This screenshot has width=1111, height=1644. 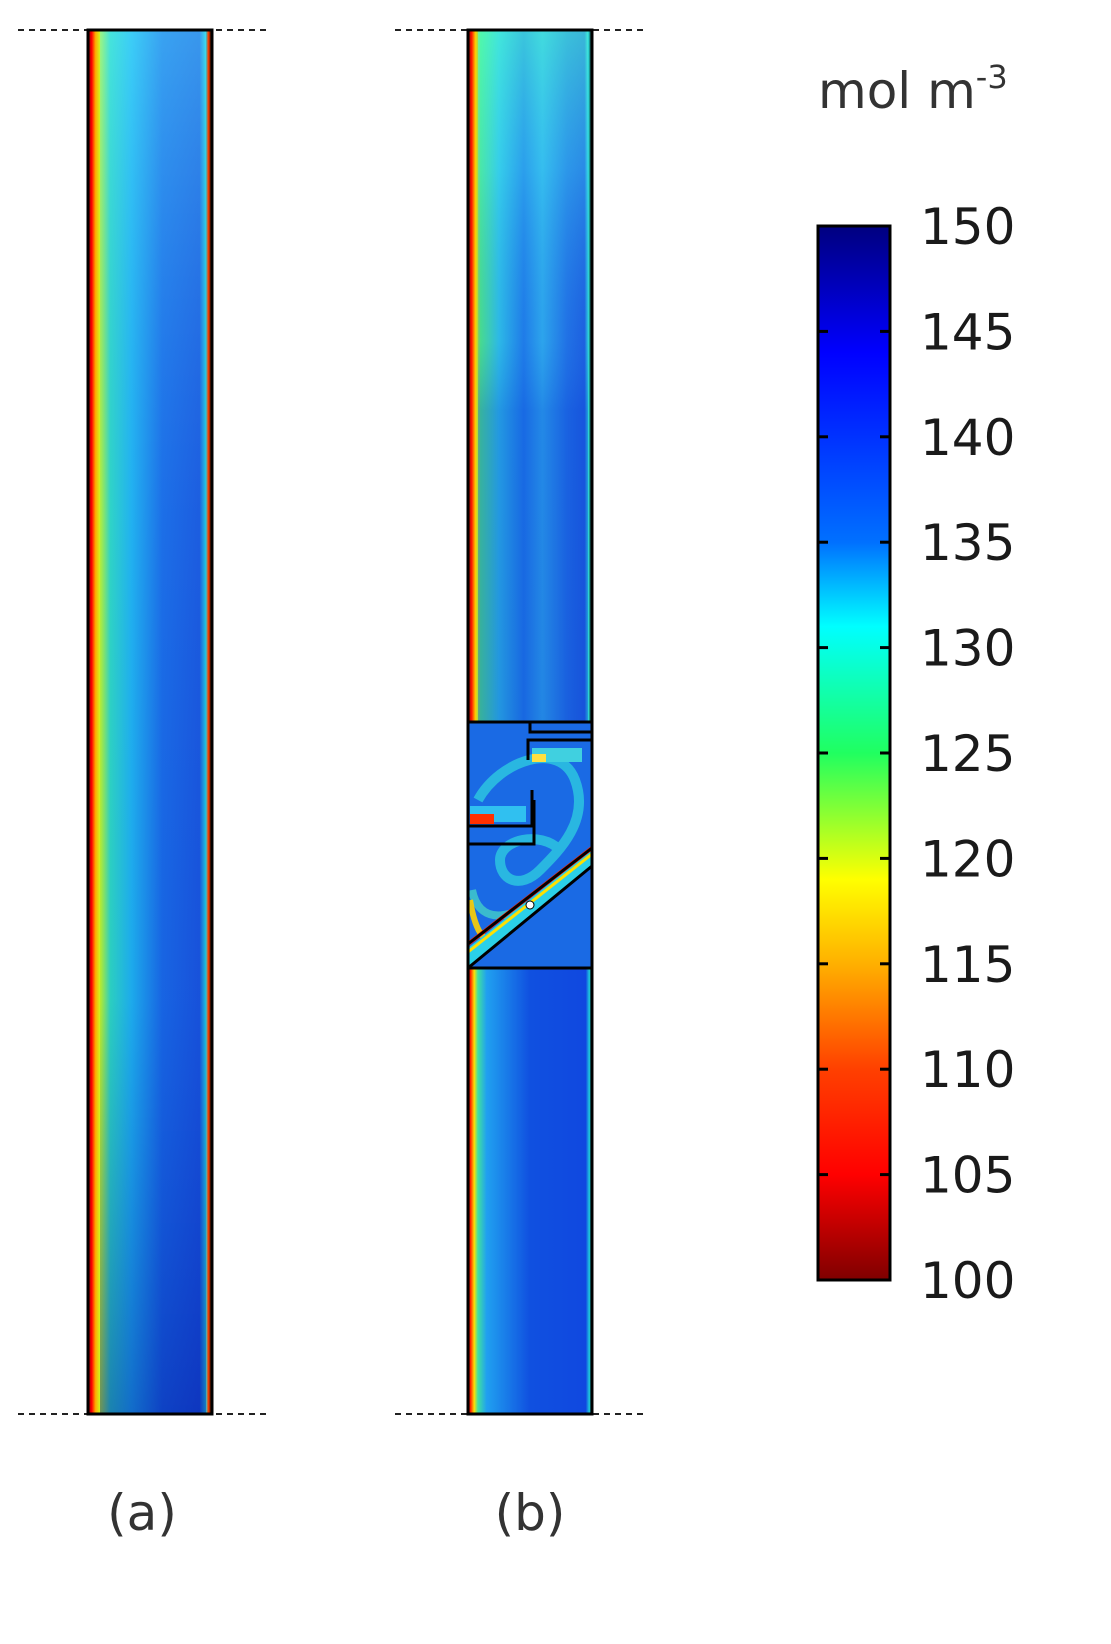 I want to click on panel-b-baffle-left, so click(x=501, y=809).